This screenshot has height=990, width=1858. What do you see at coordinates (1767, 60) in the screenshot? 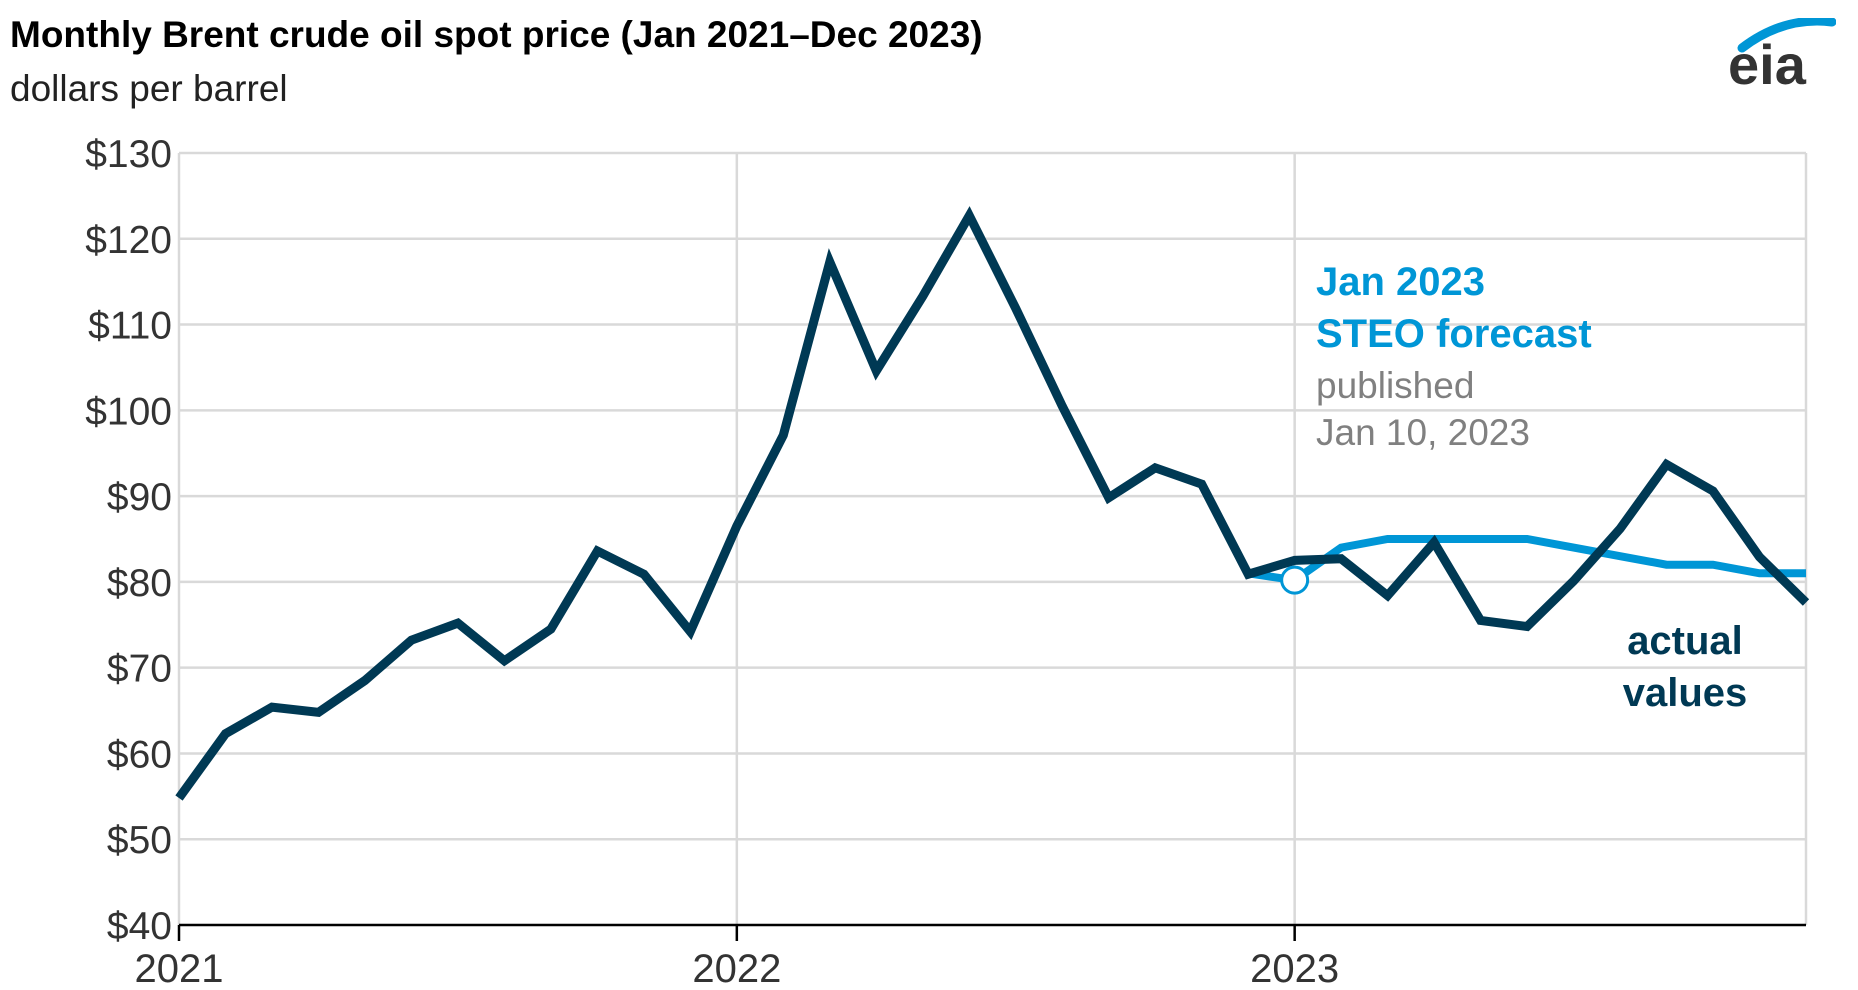
I see `logo-text: eia` at bounding box center [1767, 60].